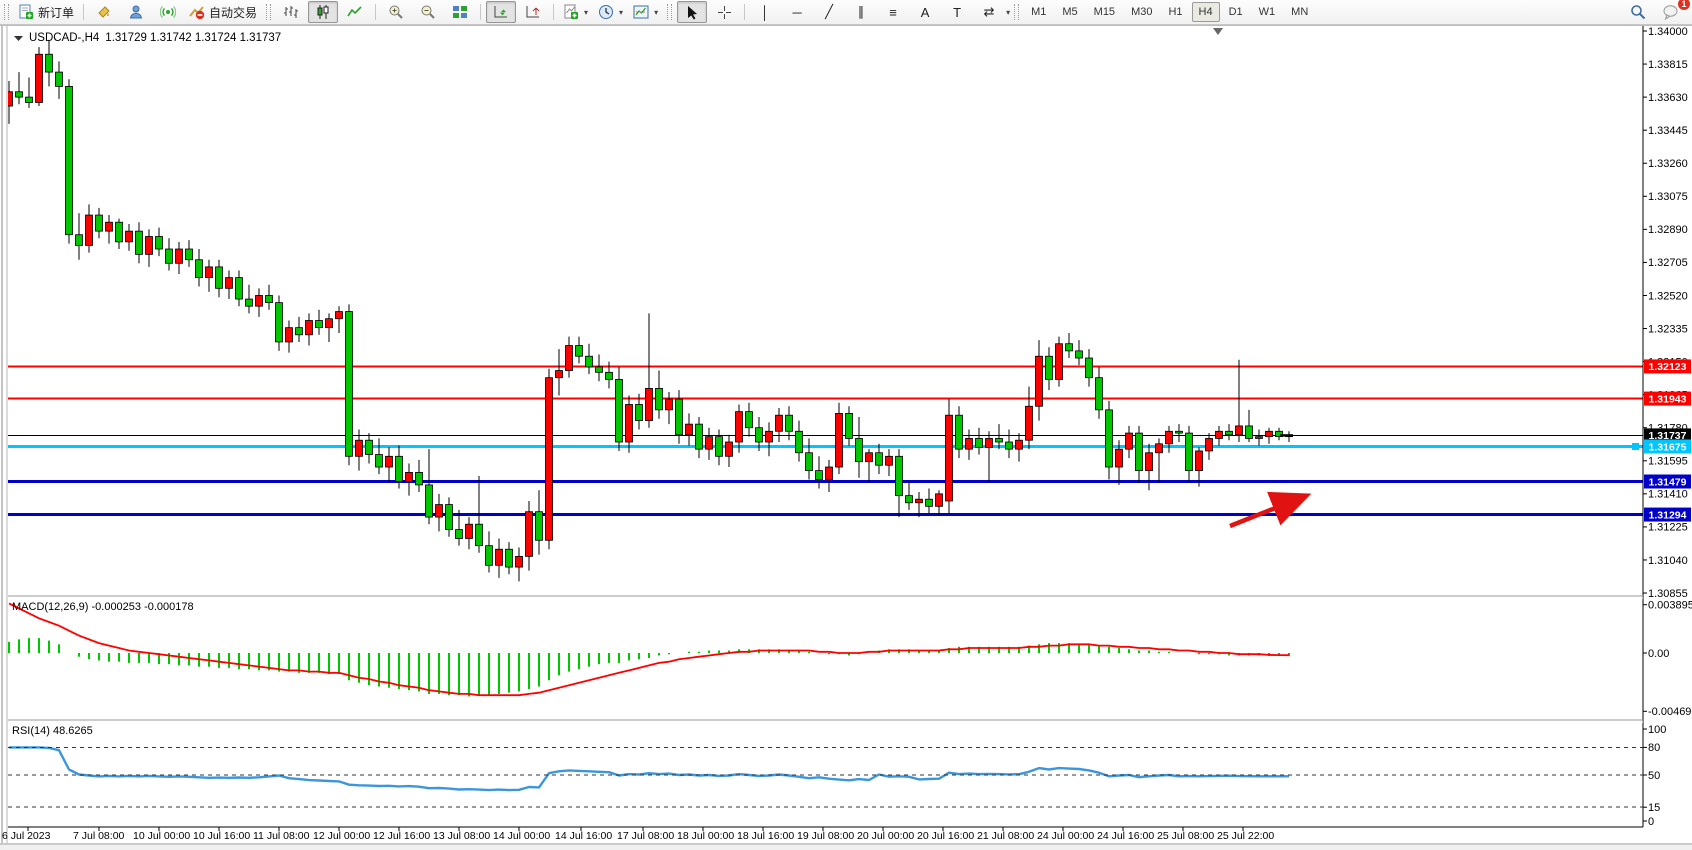 This screenshot has height=850, width=1692. I want to click on auto-scroll-button, so click(501, 12).